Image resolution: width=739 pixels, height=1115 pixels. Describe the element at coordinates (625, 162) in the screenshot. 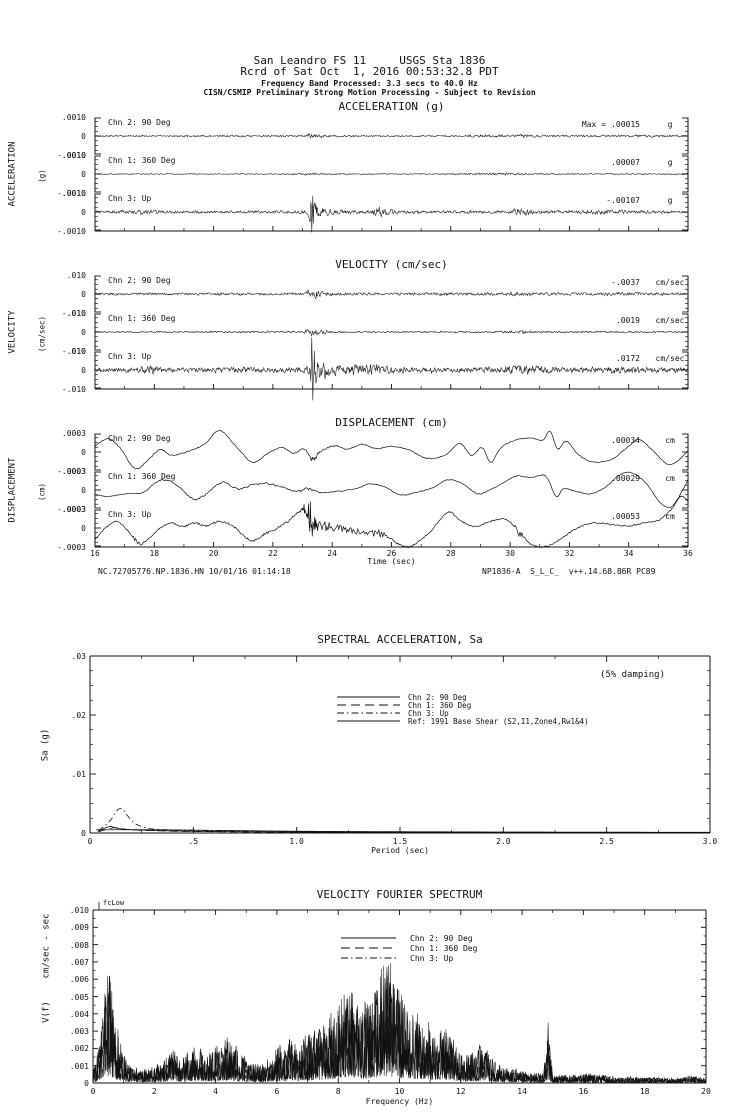

I see `max-value: .00007` at that location.